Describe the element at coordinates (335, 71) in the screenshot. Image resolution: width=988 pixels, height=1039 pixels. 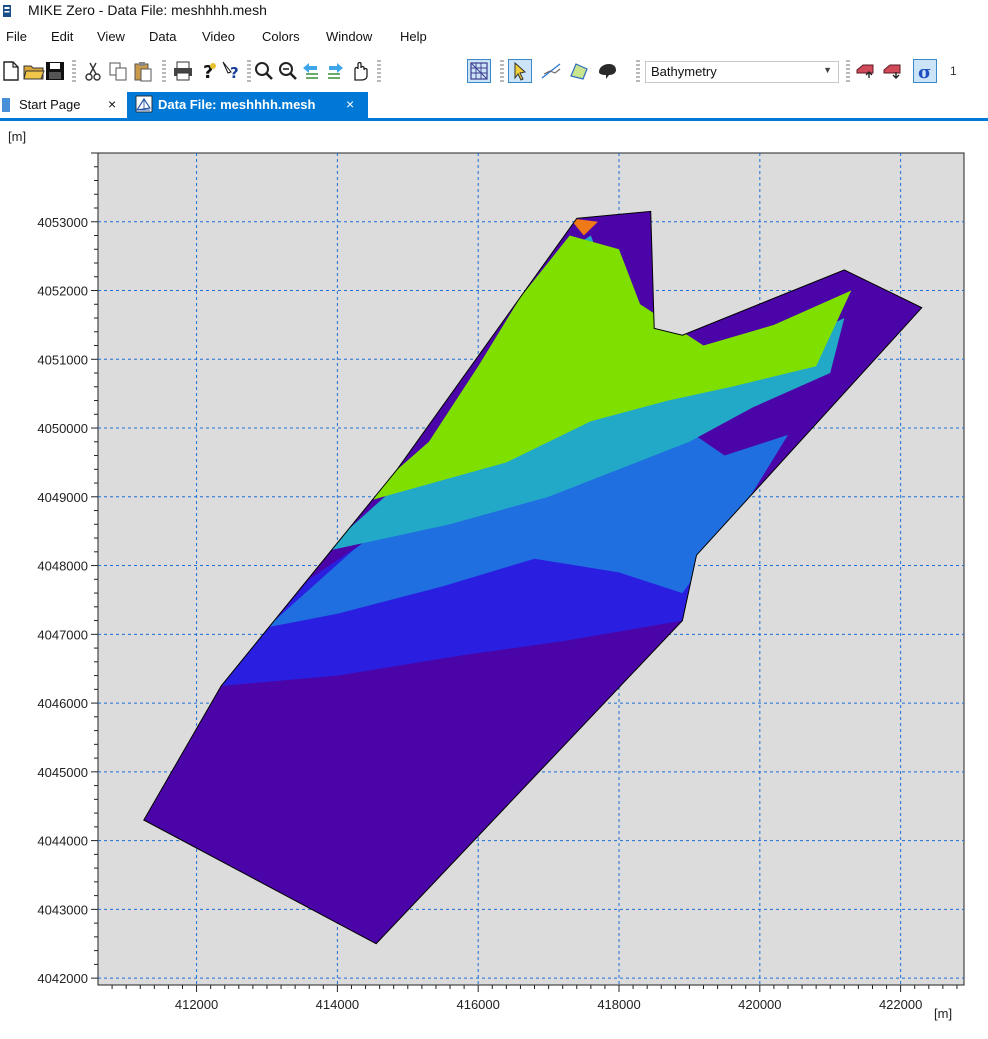
I see `next-view-icon` at that location.